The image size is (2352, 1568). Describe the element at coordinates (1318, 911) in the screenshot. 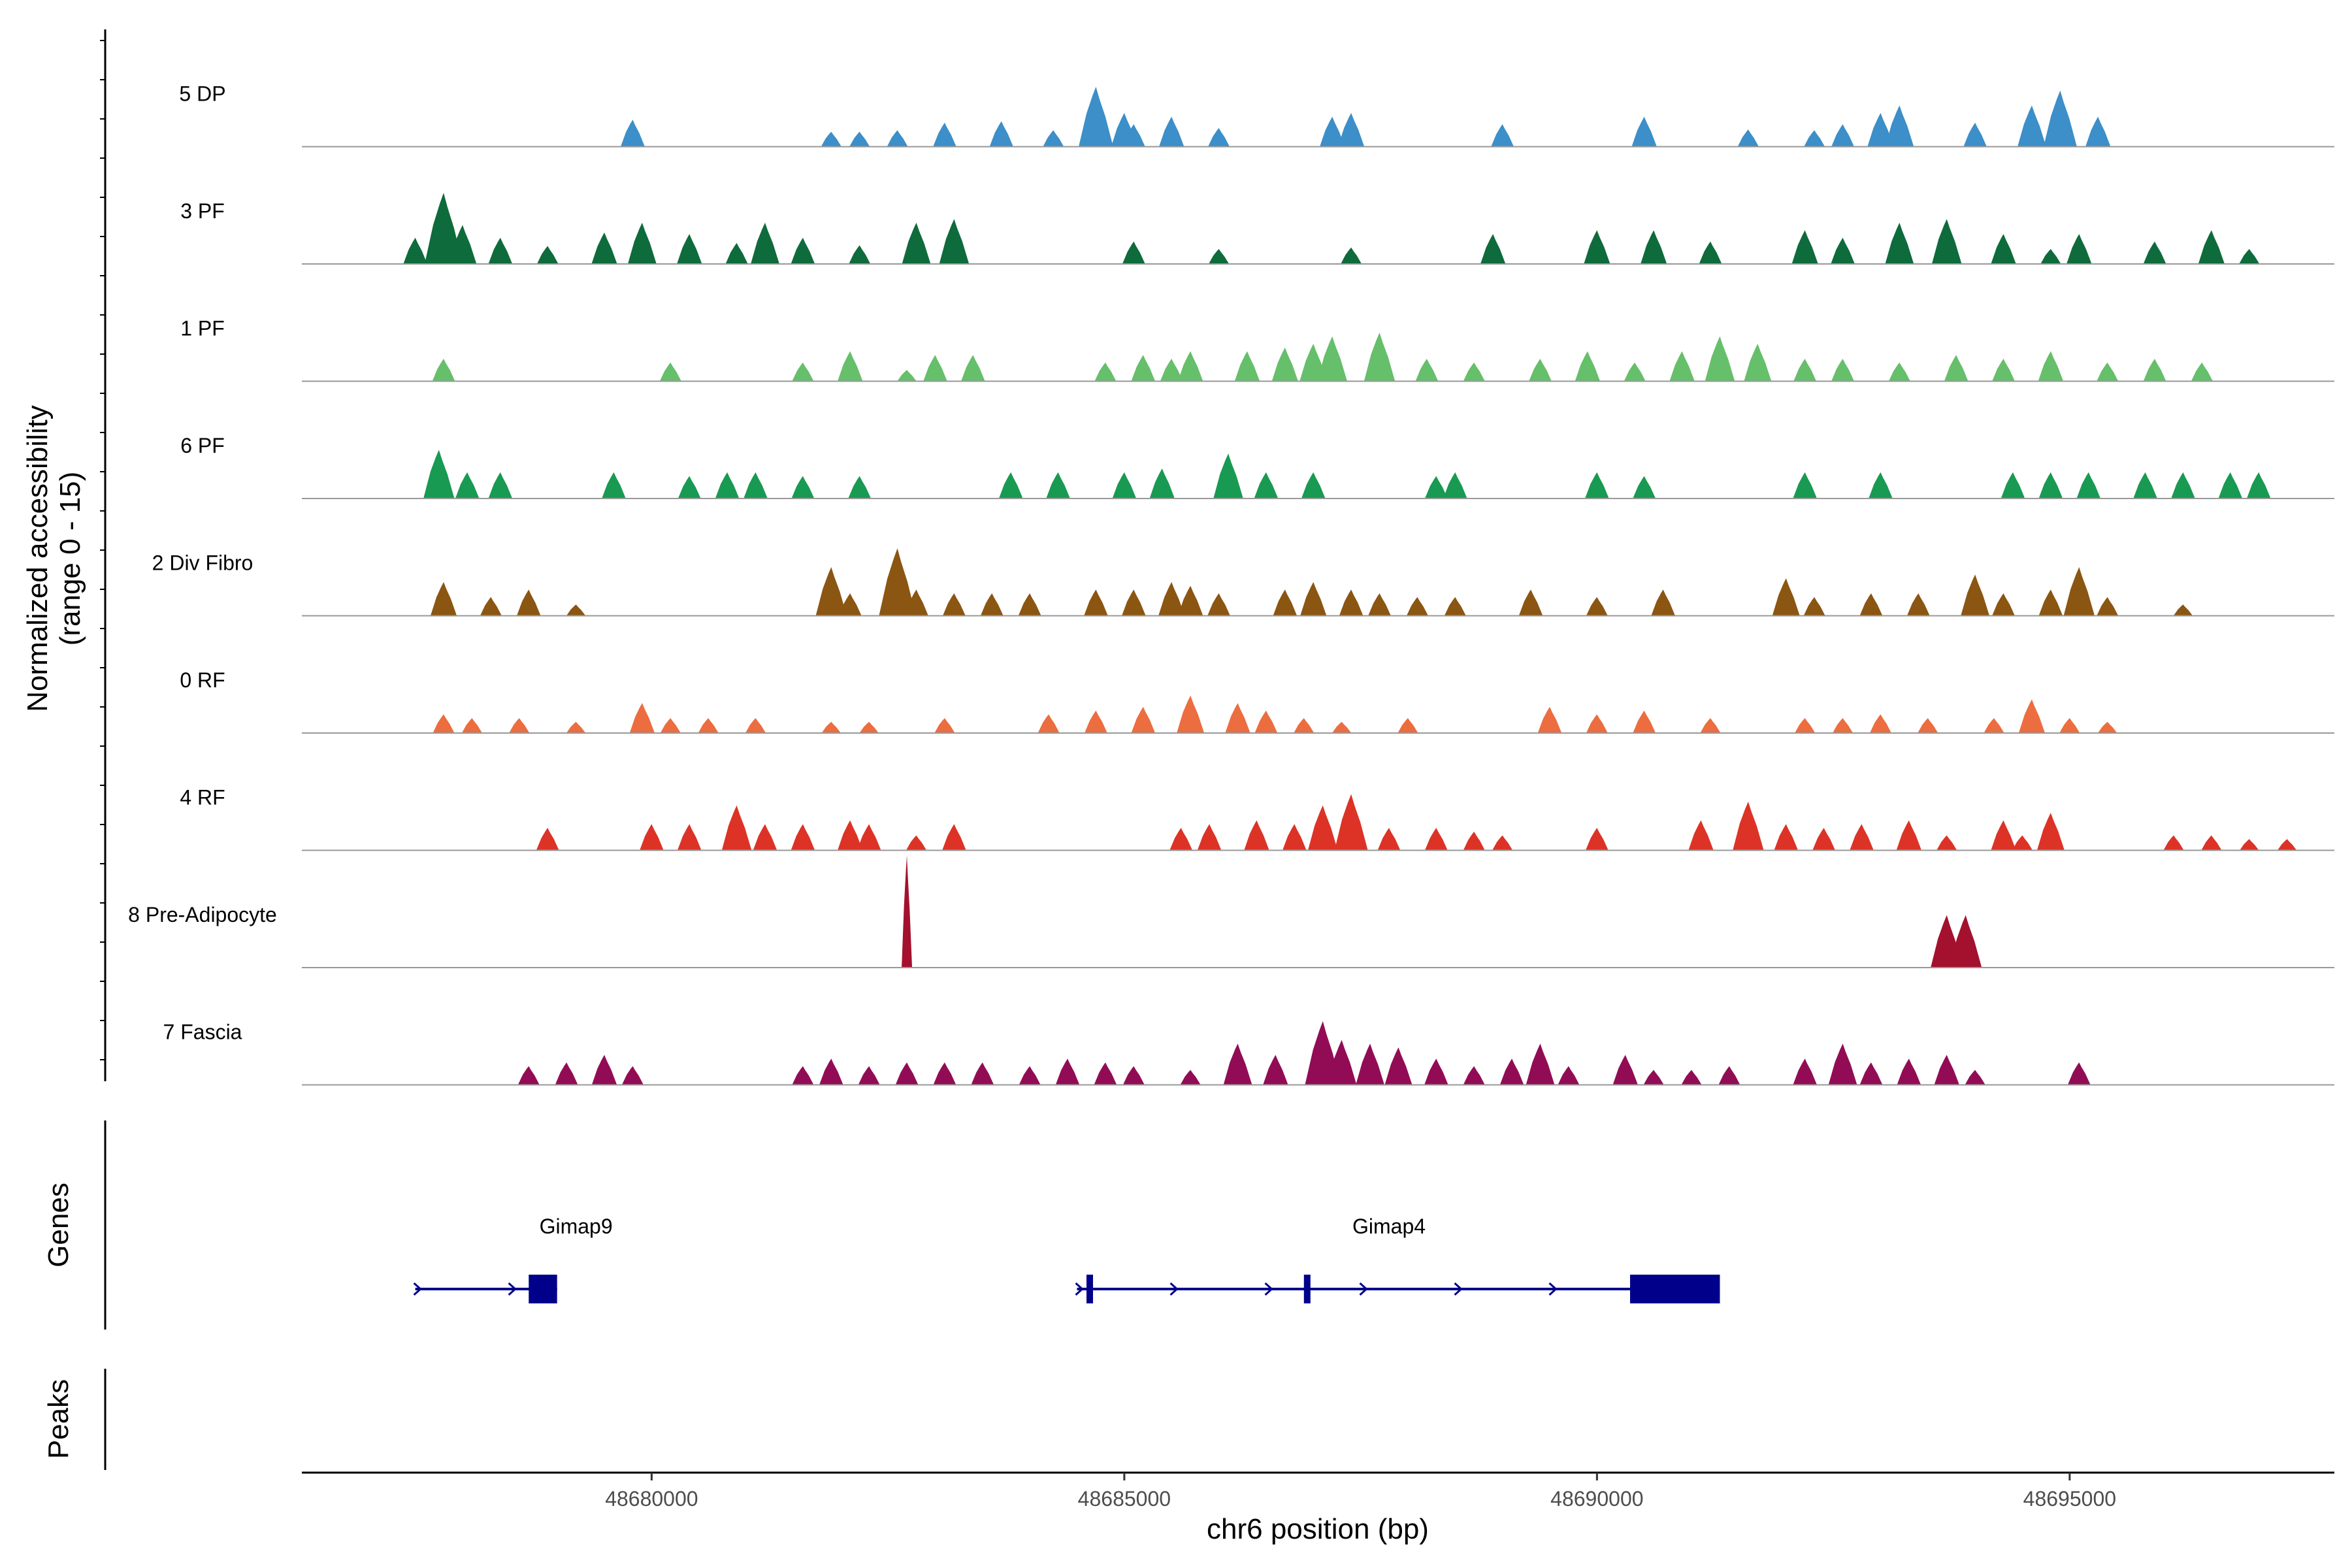

I see `track-8-pre-adipocyte` at that location.